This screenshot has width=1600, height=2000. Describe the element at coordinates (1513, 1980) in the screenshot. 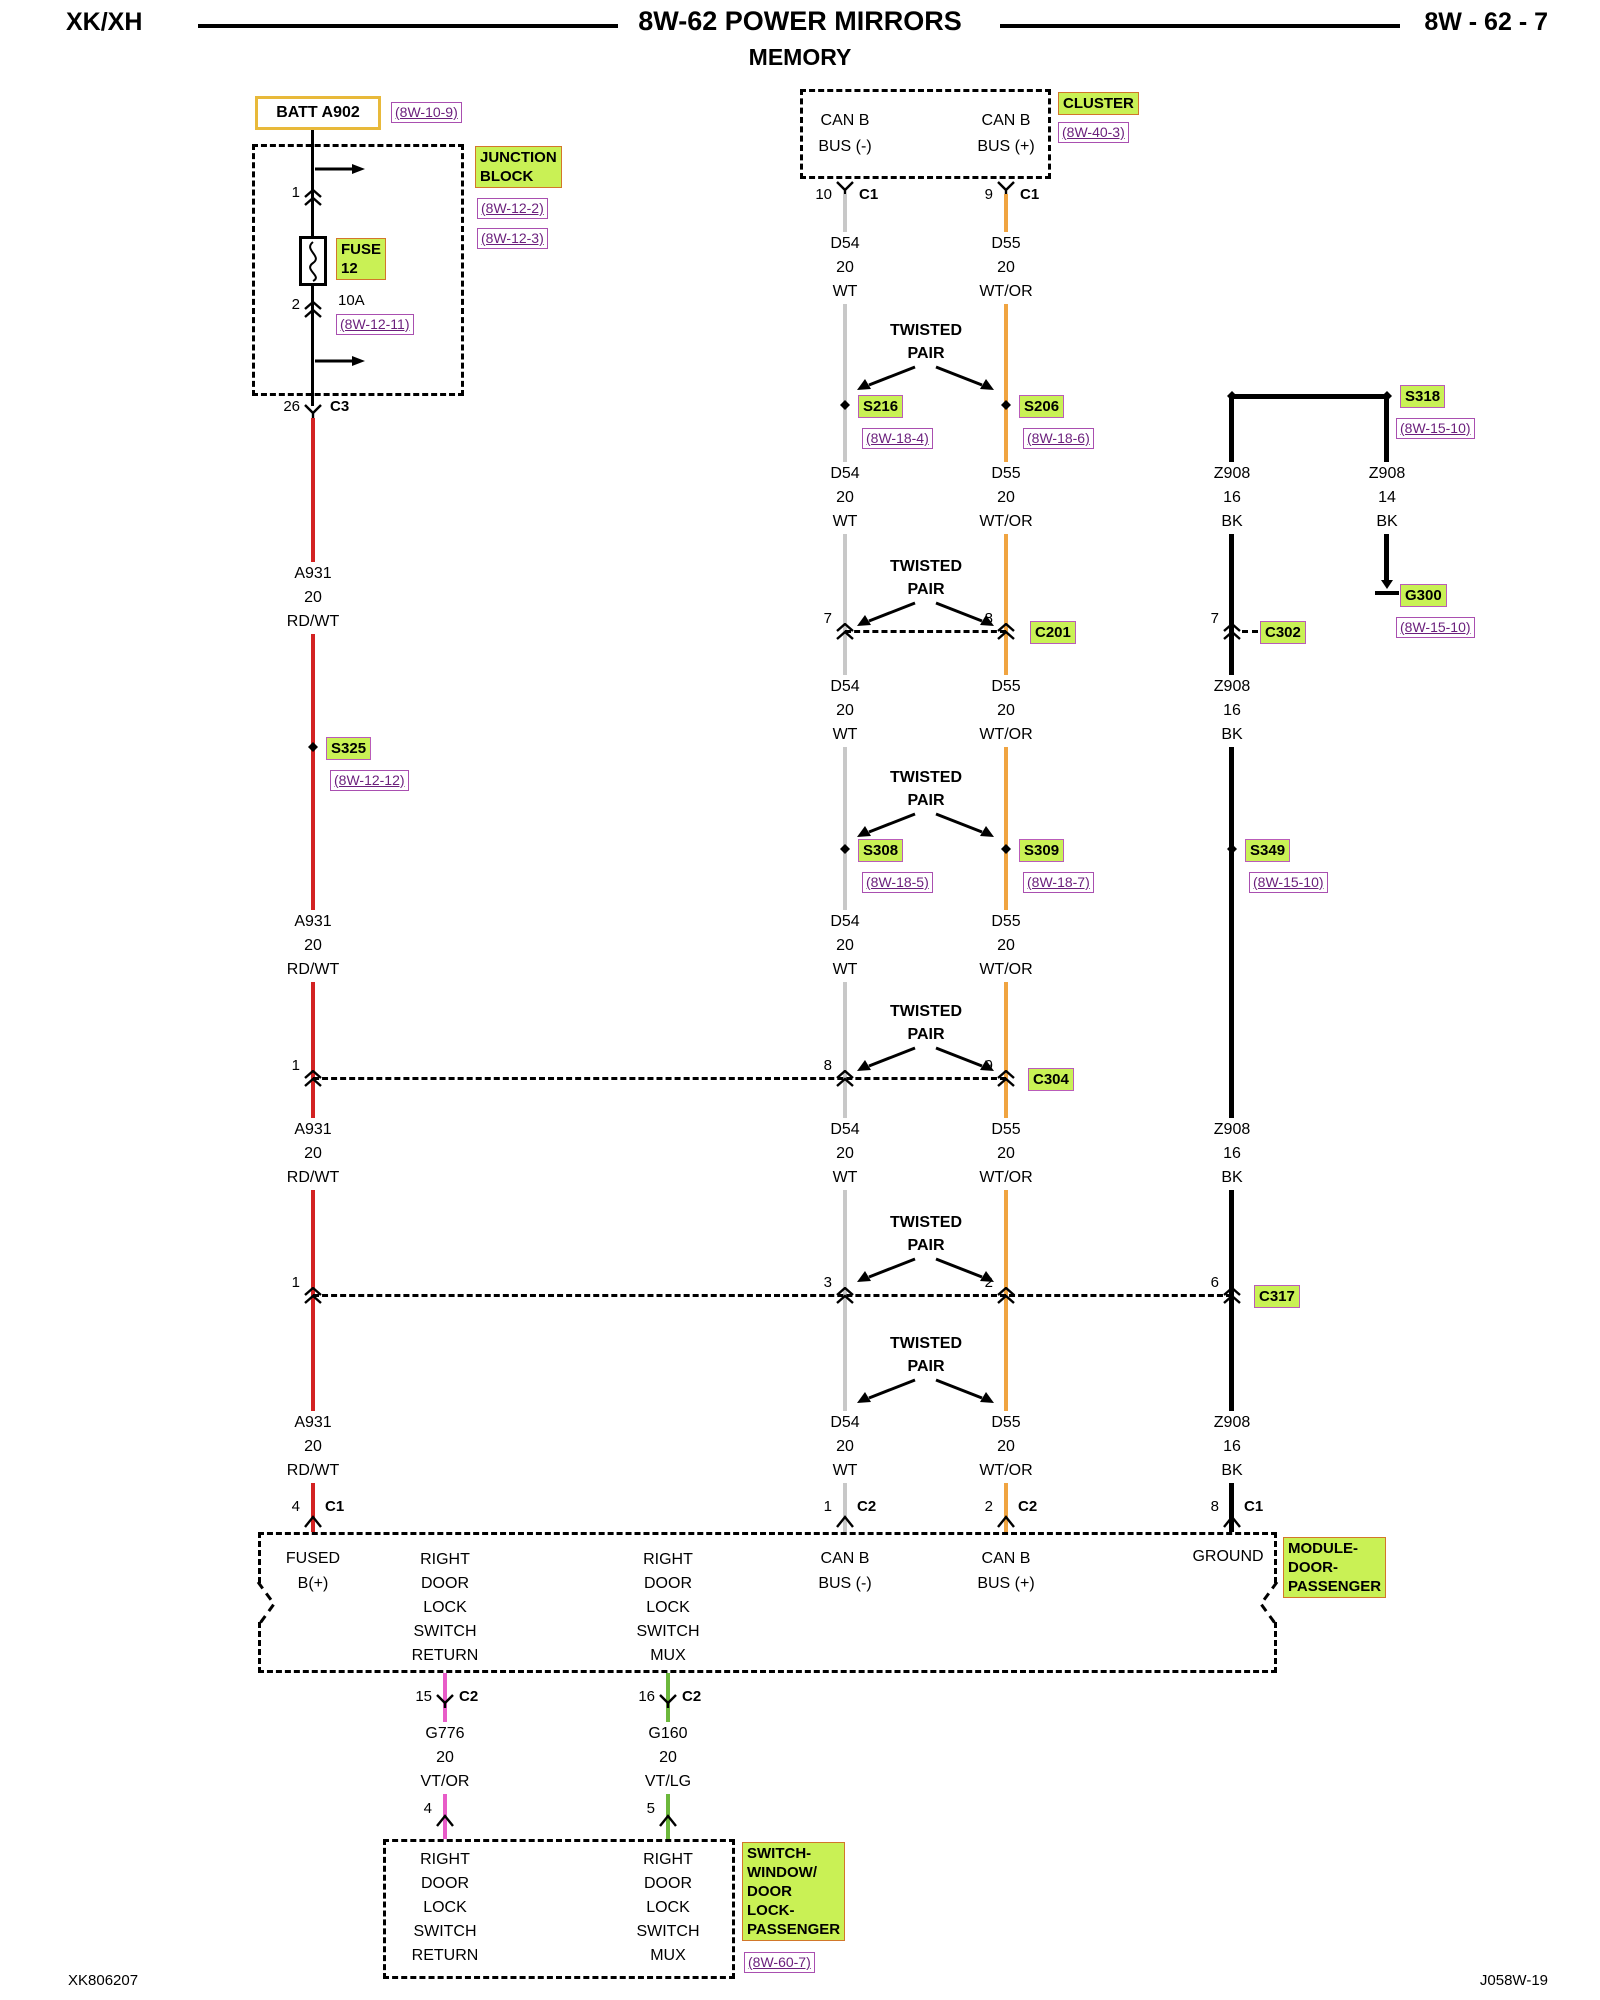

I see `sheet-code: J058W-19` at that location.